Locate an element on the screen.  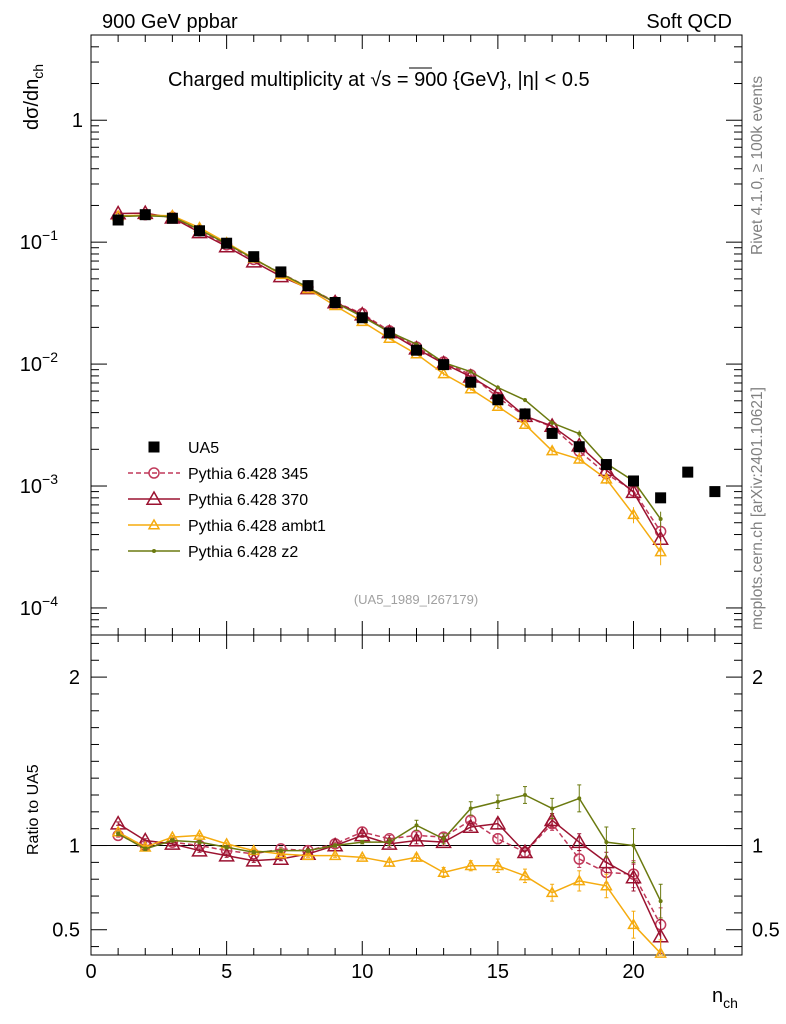
x-tick-label: 10 is located at coordinates (362, 972).